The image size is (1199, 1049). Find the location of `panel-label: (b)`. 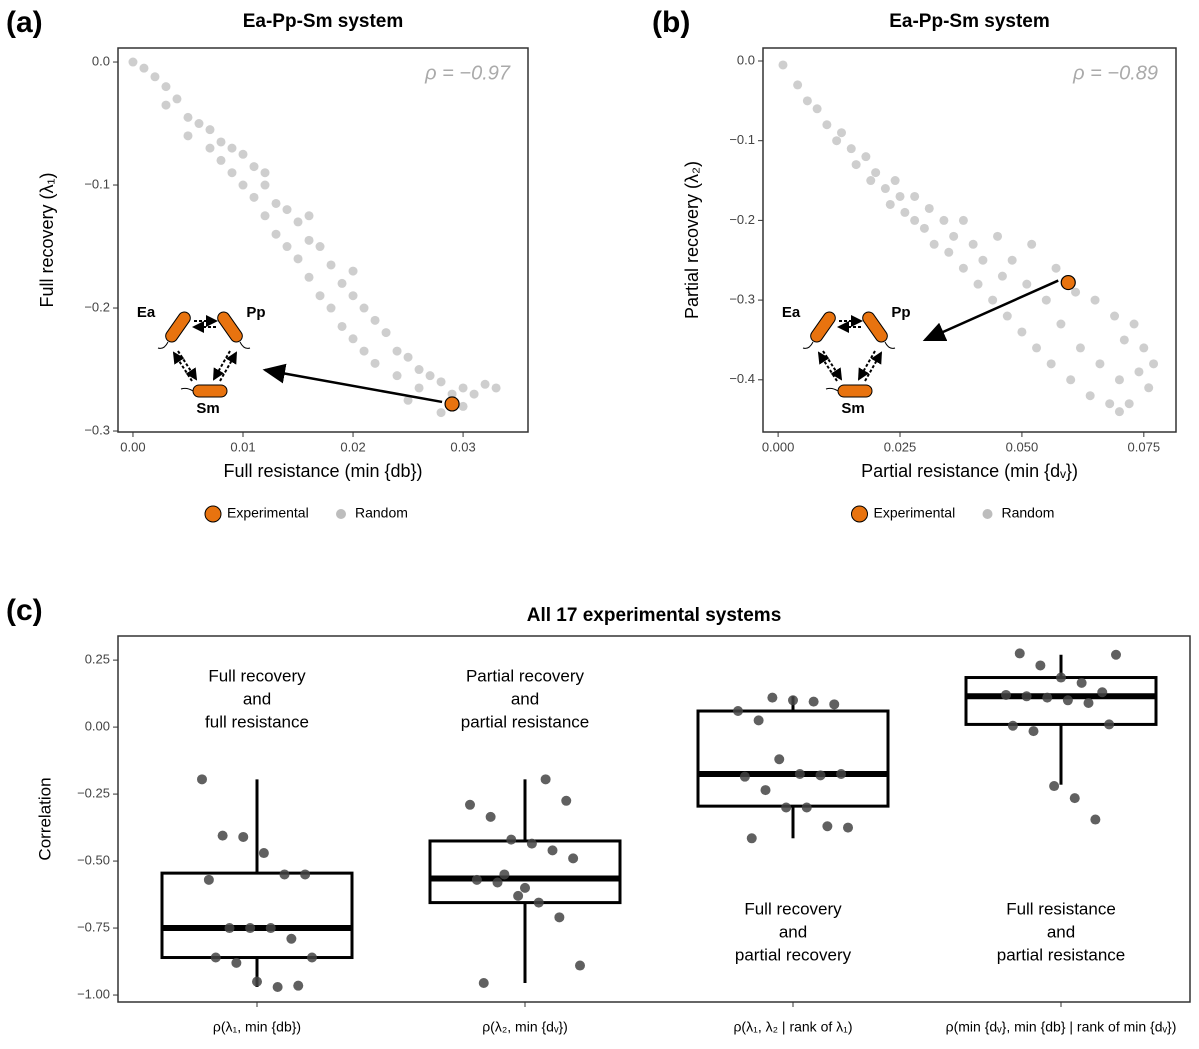

panel-label: (b) is located at coordinates (671, 22).